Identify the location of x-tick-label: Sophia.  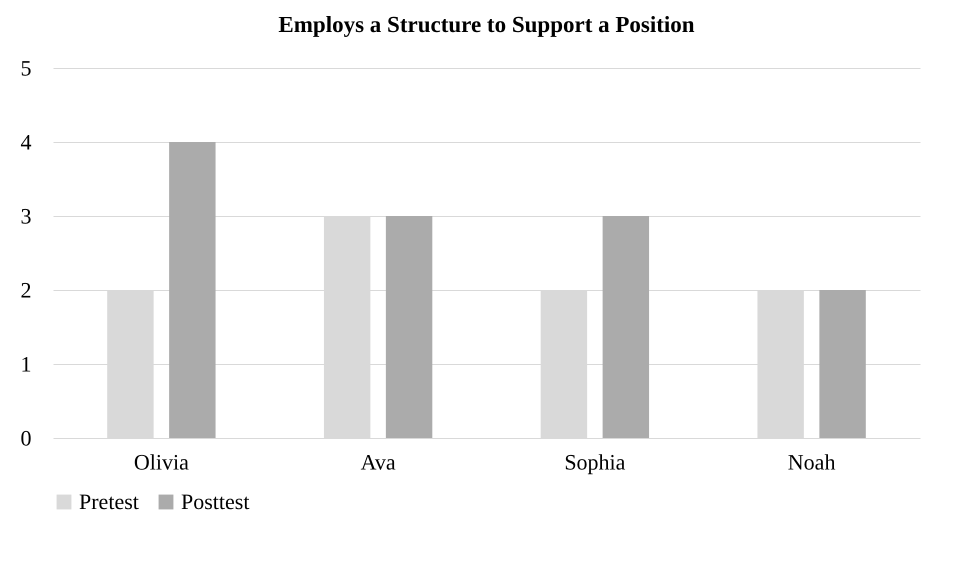
(595, 462).